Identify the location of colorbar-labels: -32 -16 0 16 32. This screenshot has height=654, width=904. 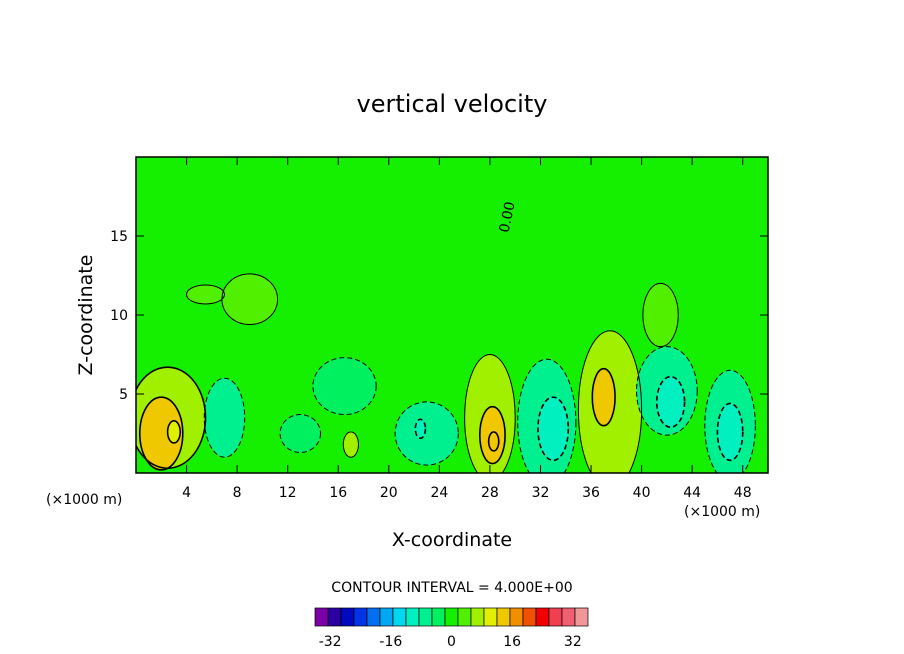
(450, 642).